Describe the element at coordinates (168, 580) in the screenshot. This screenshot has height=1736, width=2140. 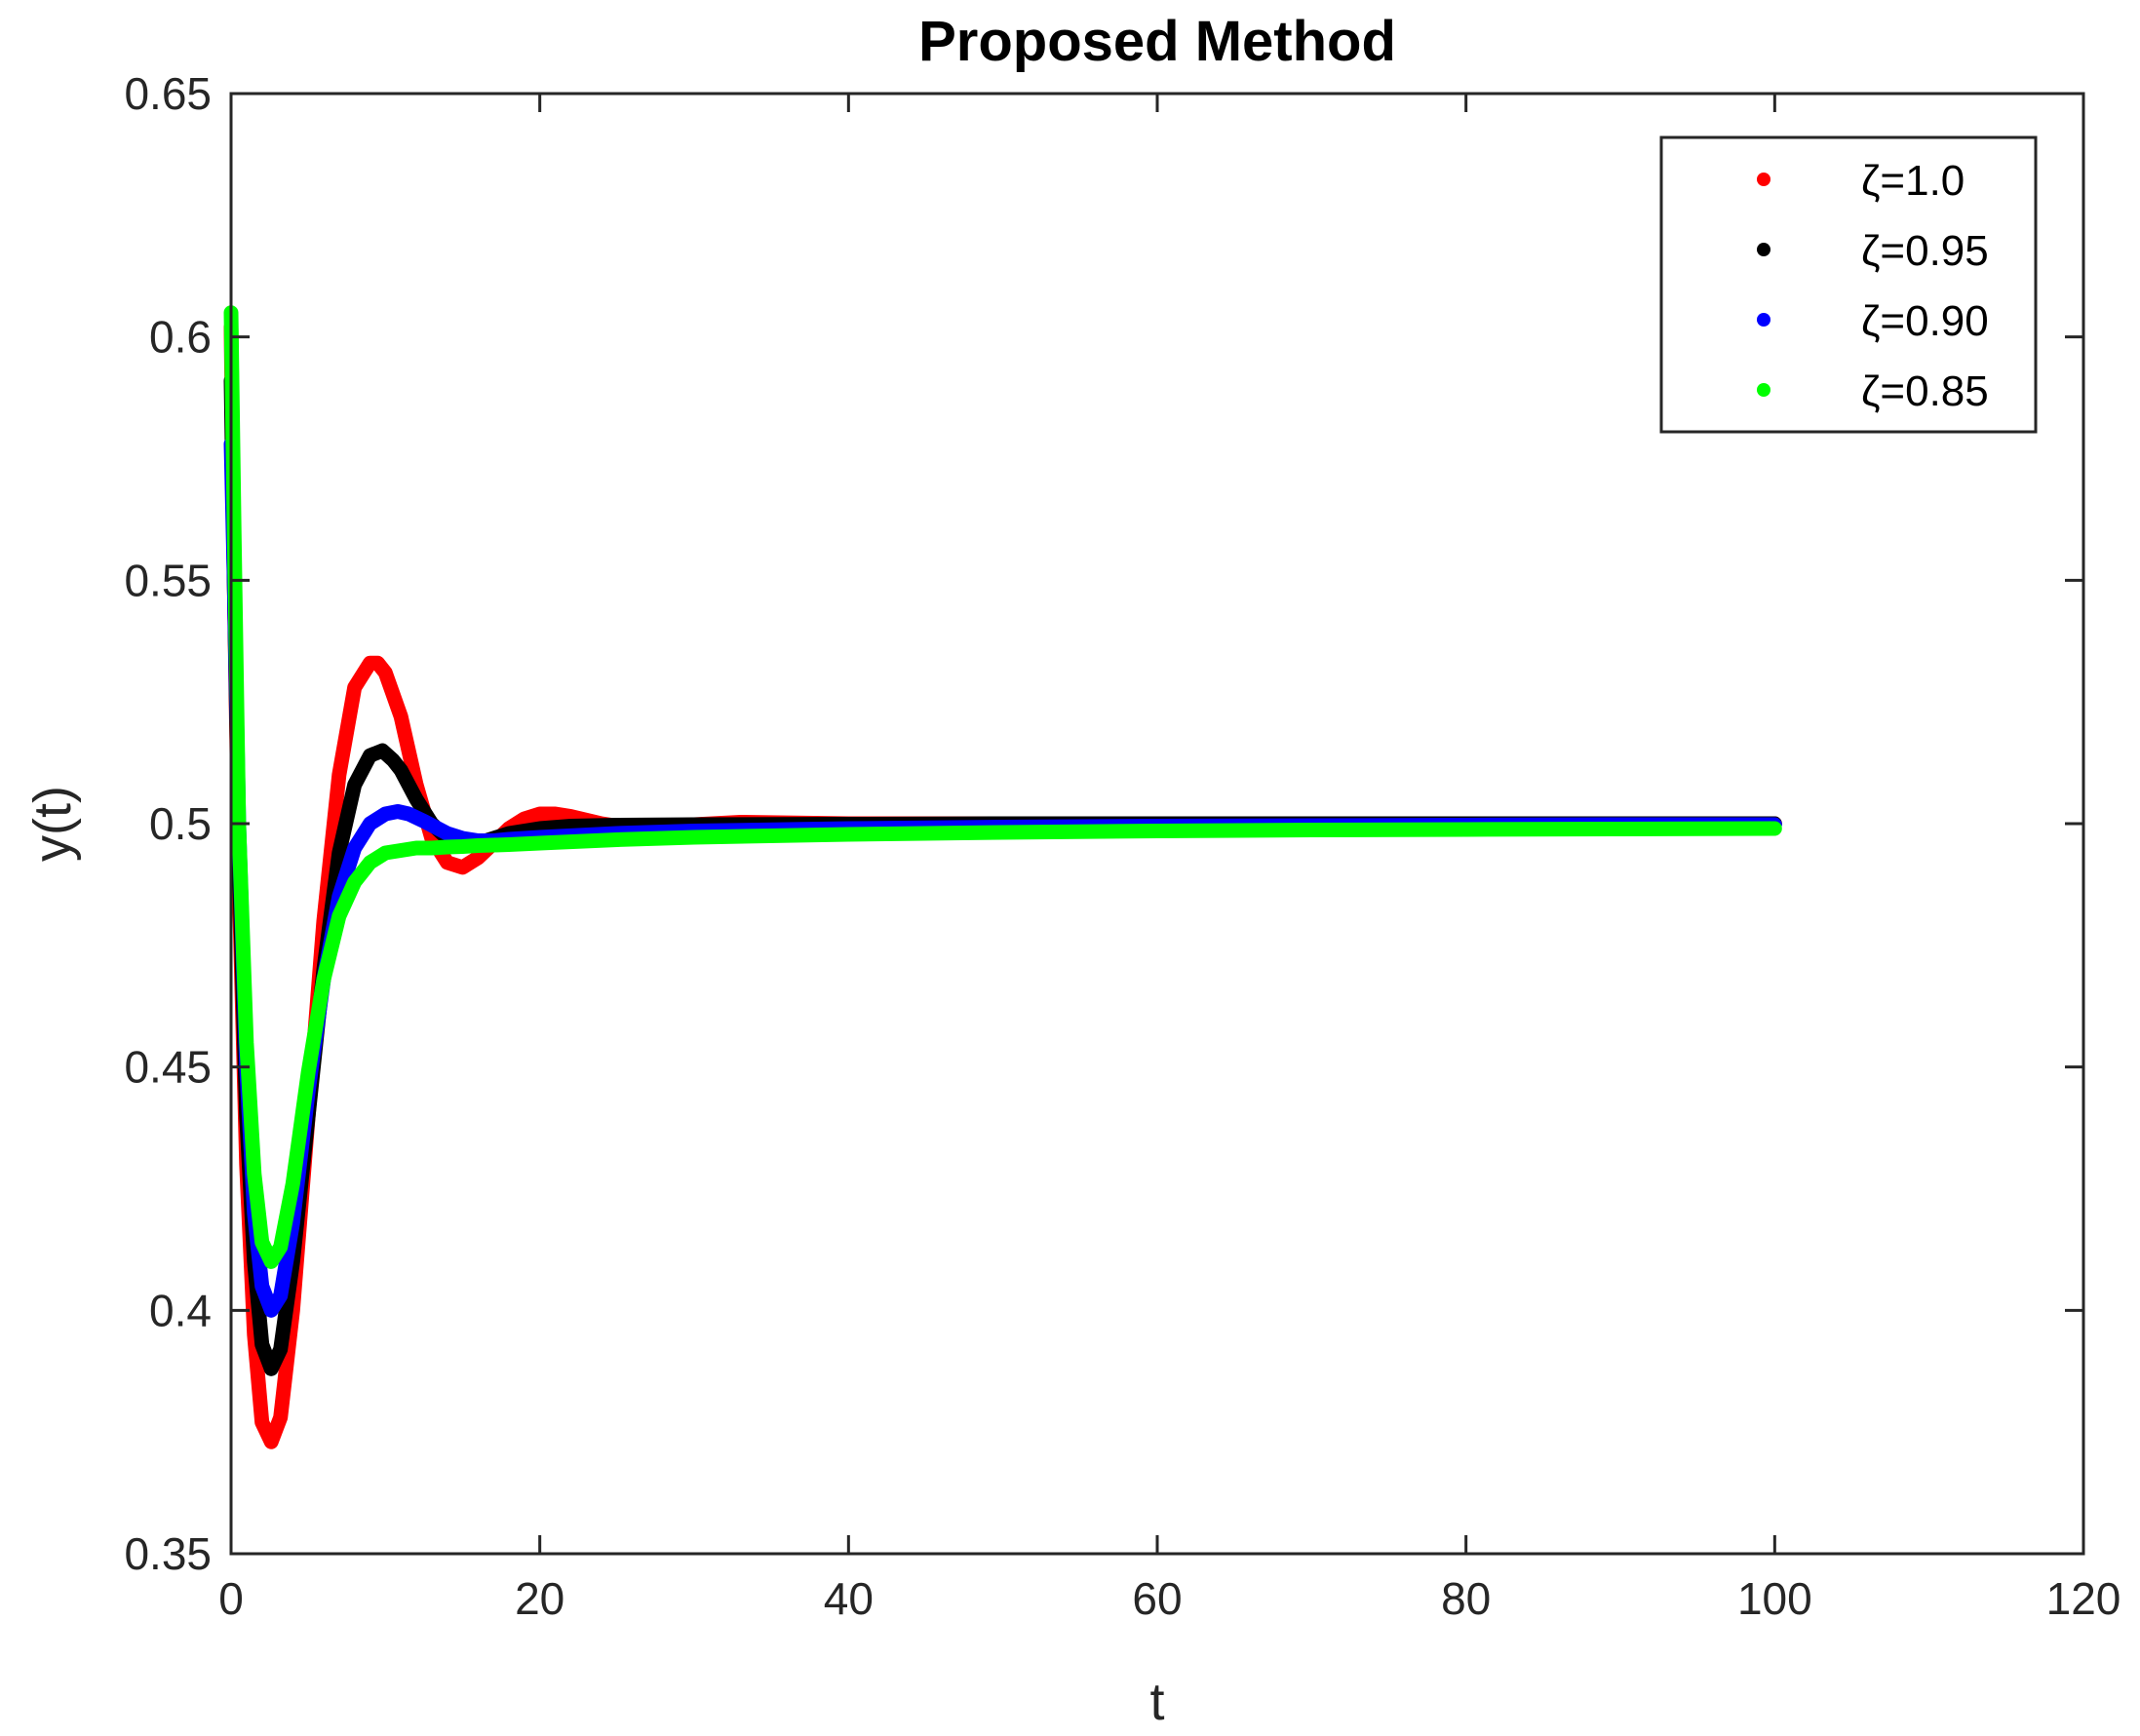
I see `y-tick-label: 0.55` at that location.